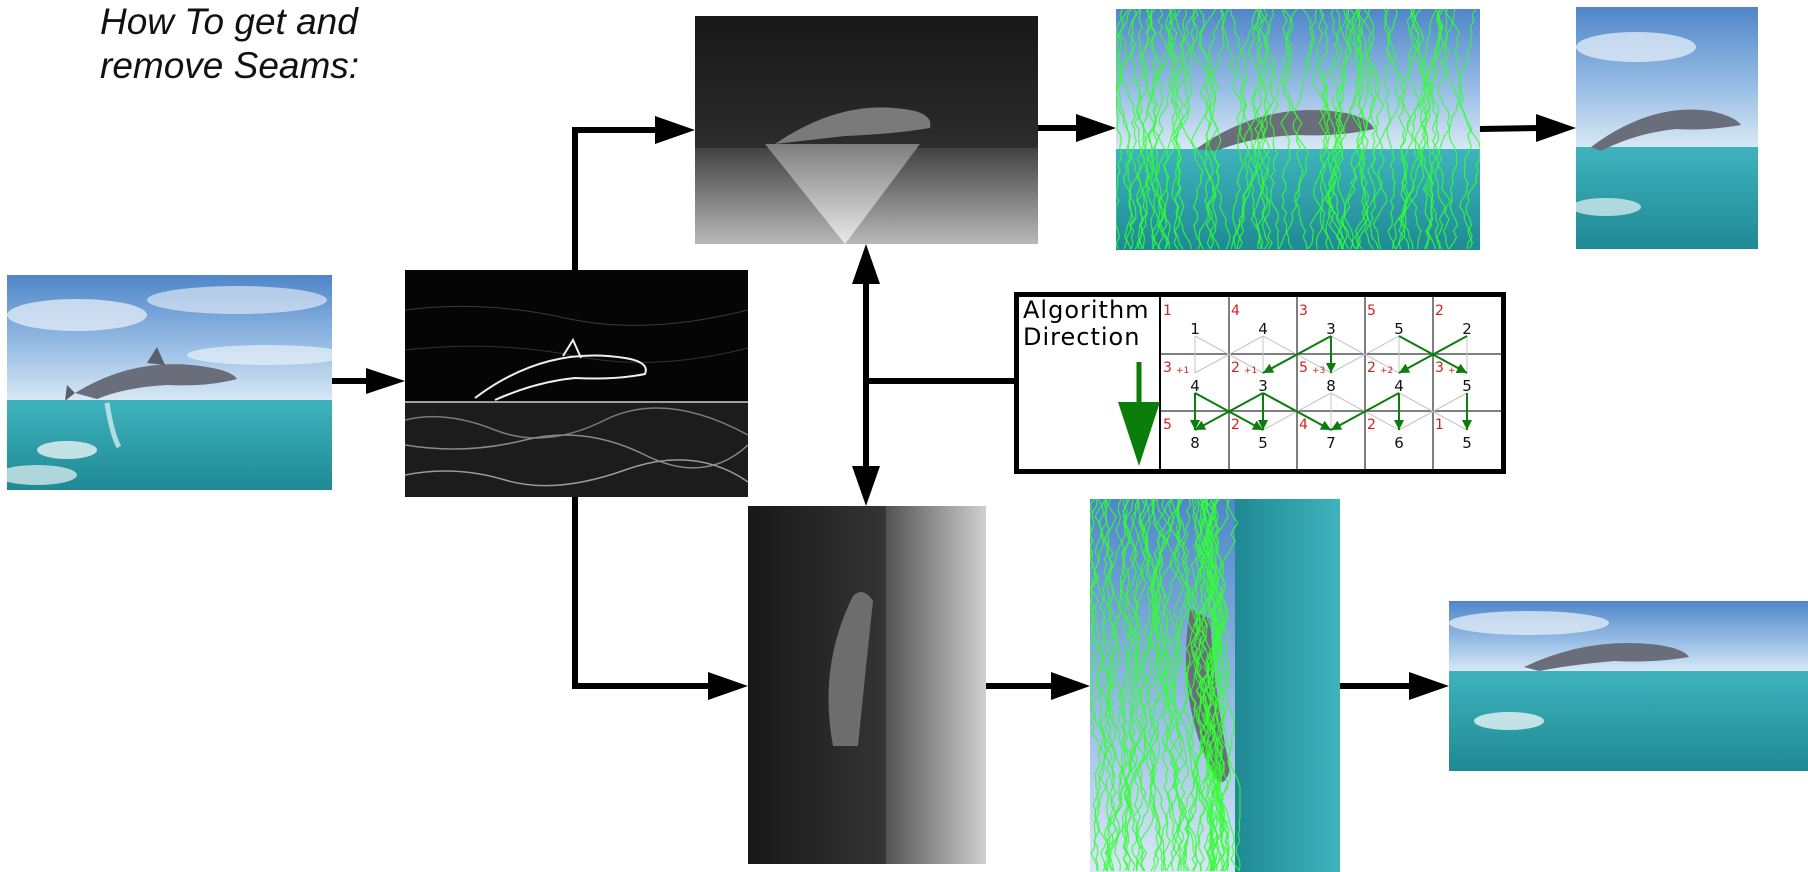 The width and height of the screenshot is (1808, 872). Describe the element at coordinates (1510, 128) in the screenshot. I see `arrow-vertical-seams-to-result` at that location.